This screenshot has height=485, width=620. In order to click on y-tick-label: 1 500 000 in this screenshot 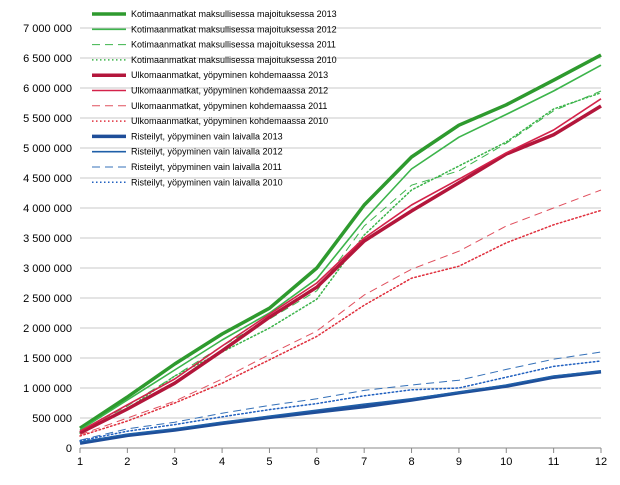, I will do `click(47, 359)`.